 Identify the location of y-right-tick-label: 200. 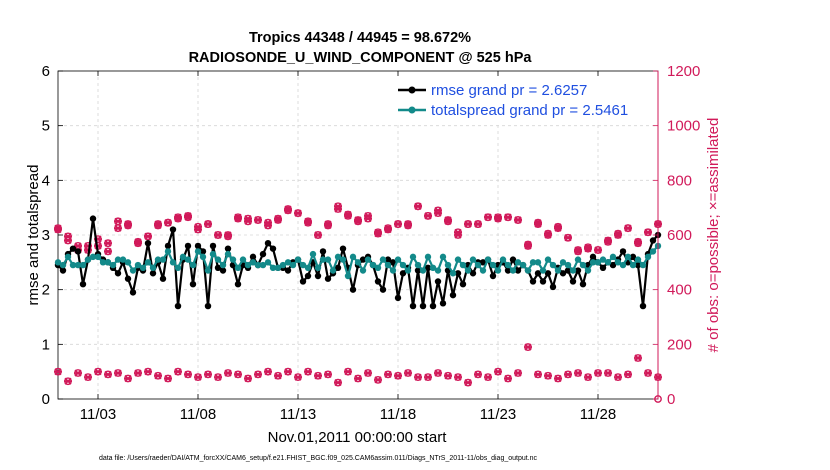
(679, 344).